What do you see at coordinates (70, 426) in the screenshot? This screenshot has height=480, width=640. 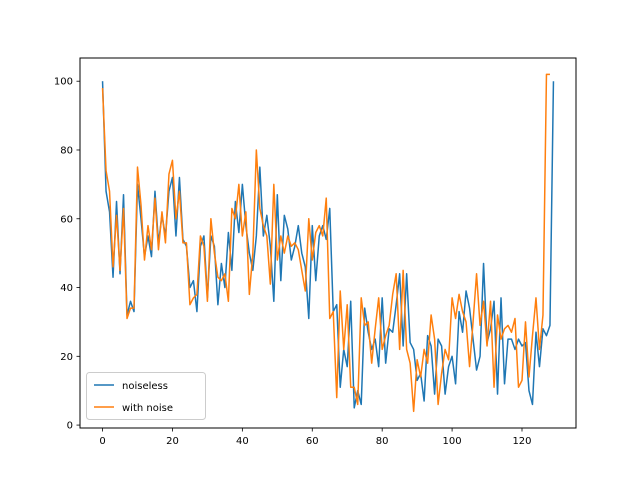 I see `y-tick-label: 0` at bounding box center [70, 426].